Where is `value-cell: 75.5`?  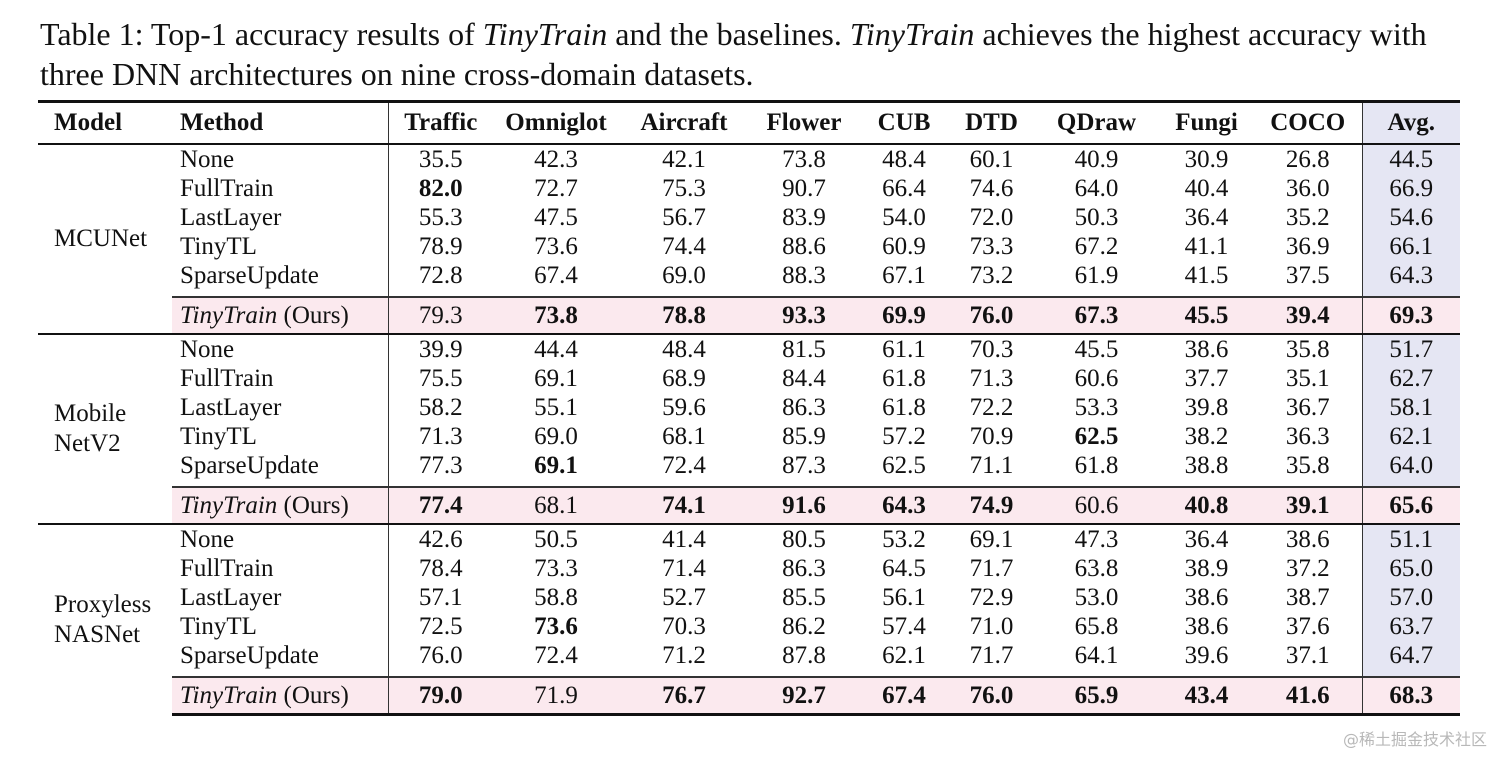
value-cell: 75.5 is located at coordinates (440, 378).